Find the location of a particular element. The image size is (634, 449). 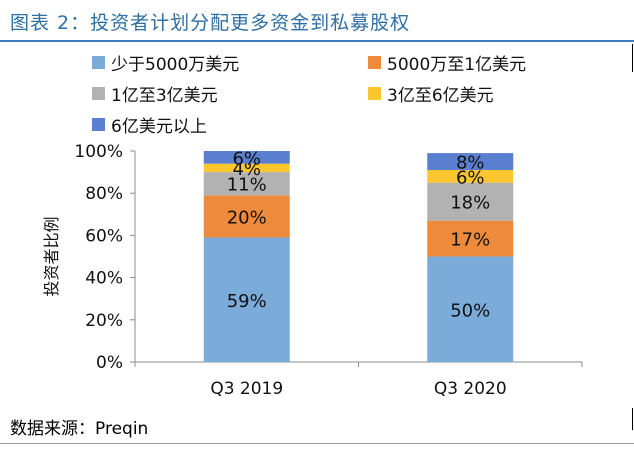

data-label: 8% is located at coordinates (470, 163).